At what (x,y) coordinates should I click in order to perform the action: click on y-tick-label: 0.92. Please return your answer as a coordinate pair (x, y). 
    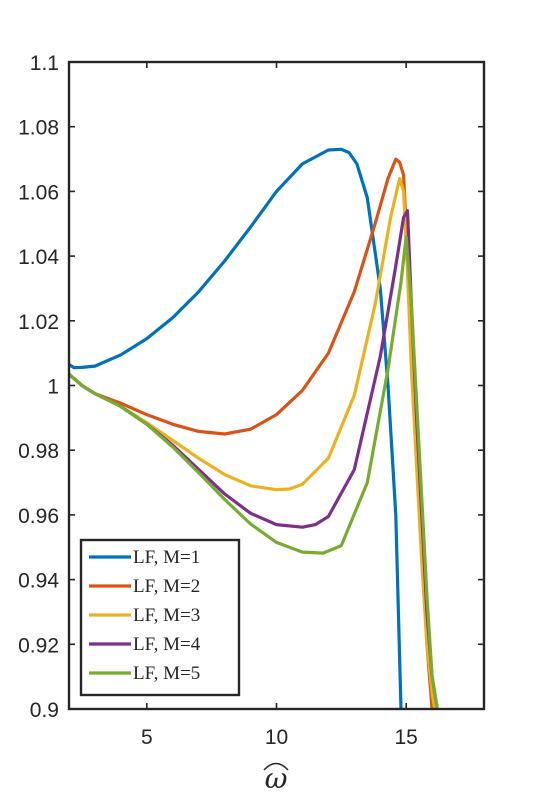
    Looking at the image, I should click on (38, 645).